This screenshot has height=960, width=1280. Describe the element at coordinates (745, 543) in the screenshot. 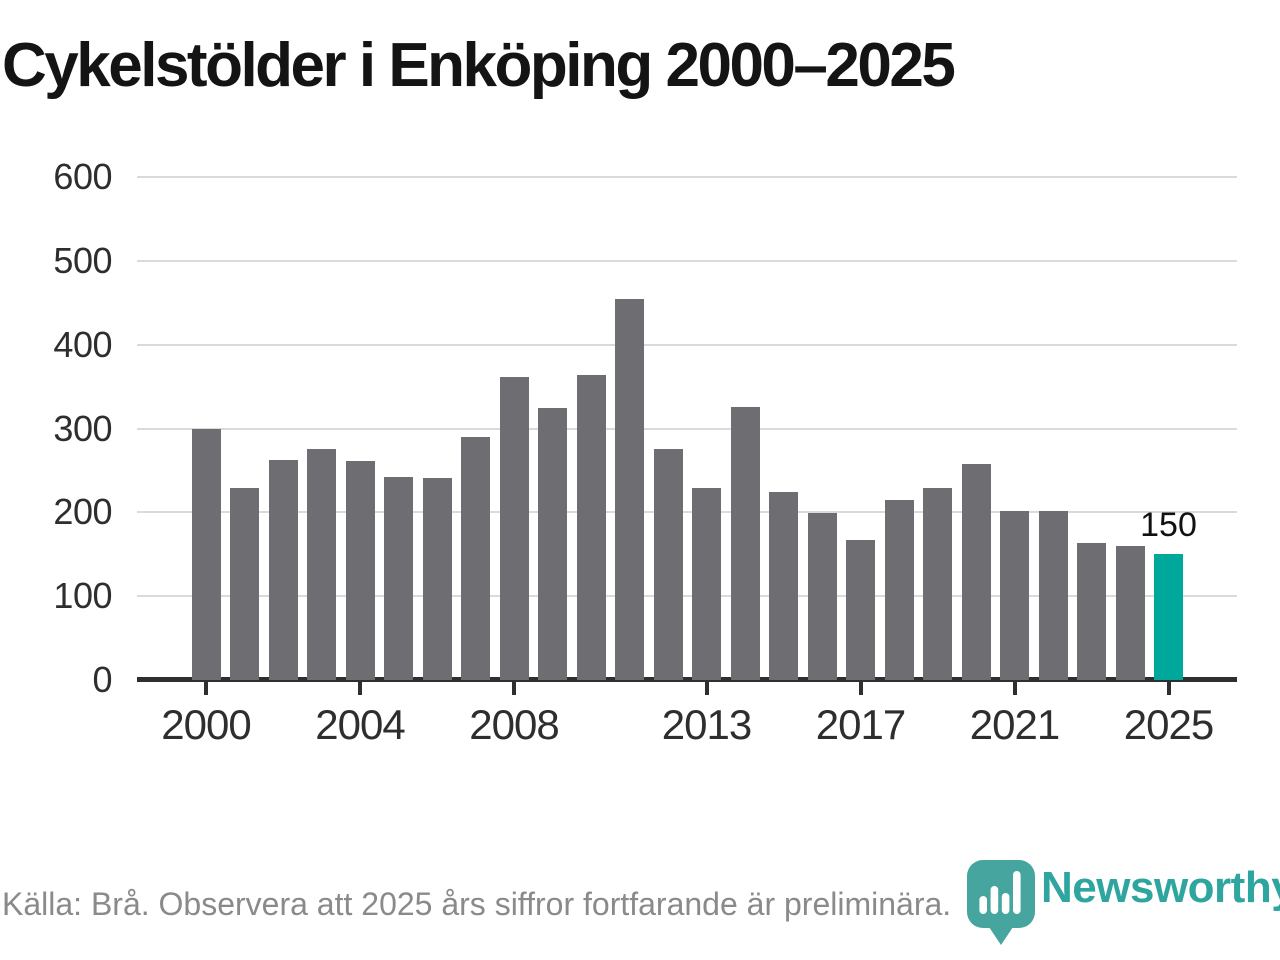

I see `bar-2014` at that location.